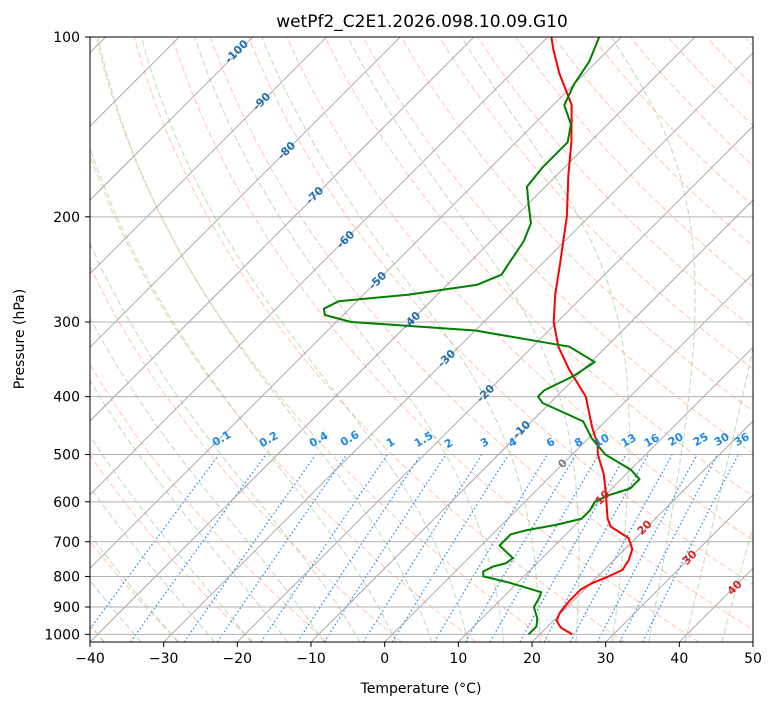 Image resolution: width=775 pixels, height=708 pixels. I want to click on y-axis-label: Pressure (hPa), so click(20, 339).